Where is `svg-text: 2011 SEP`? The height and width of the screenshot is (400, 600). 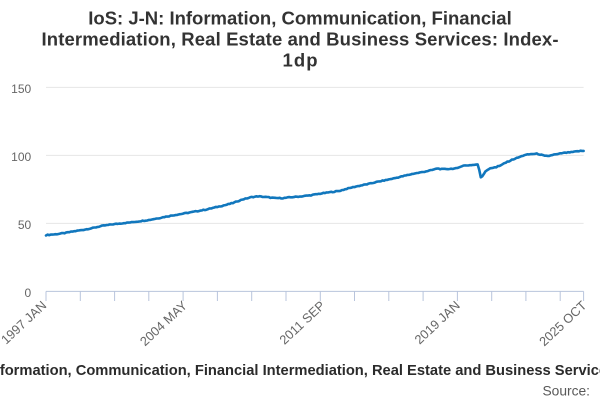
svg-text: 2011 SEP is located at coordinates (302, 323).